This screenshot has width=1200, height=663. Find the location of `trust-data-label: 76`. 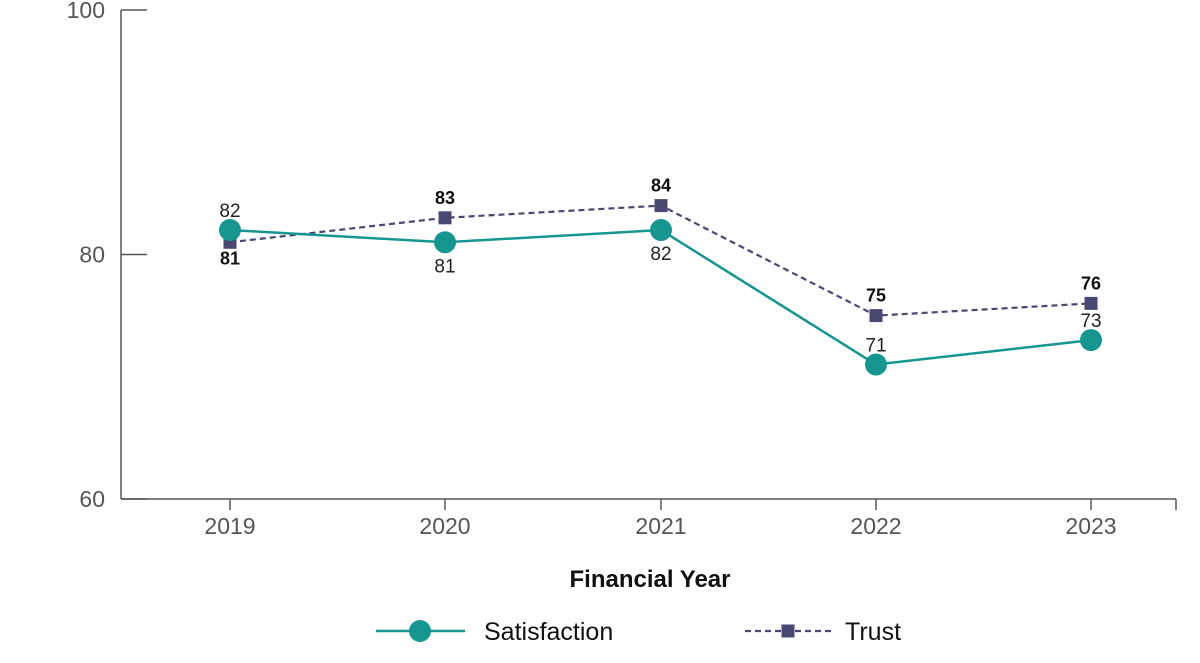

trust-data-label: 76 is located at coordinates (1091, 283).